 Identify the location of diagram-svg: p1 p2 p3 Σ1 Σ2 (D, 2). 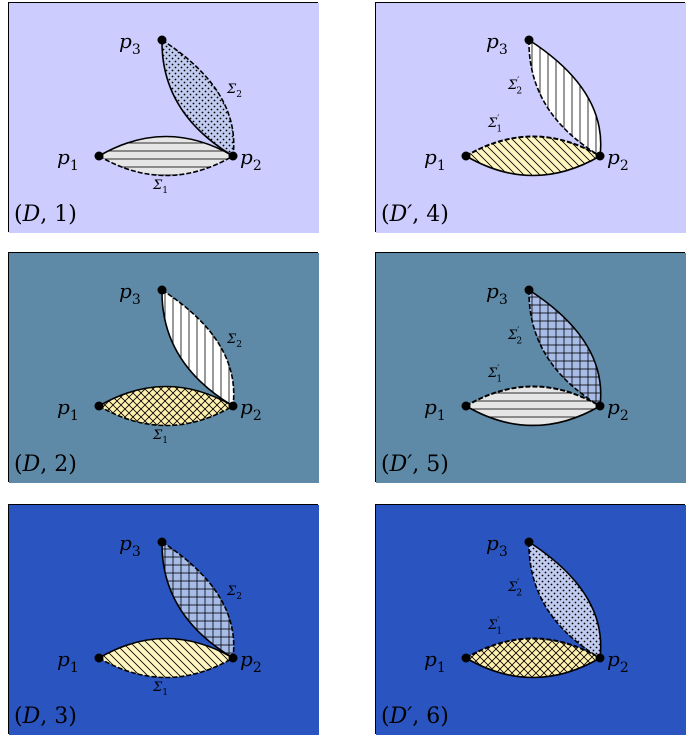
(164, 368).